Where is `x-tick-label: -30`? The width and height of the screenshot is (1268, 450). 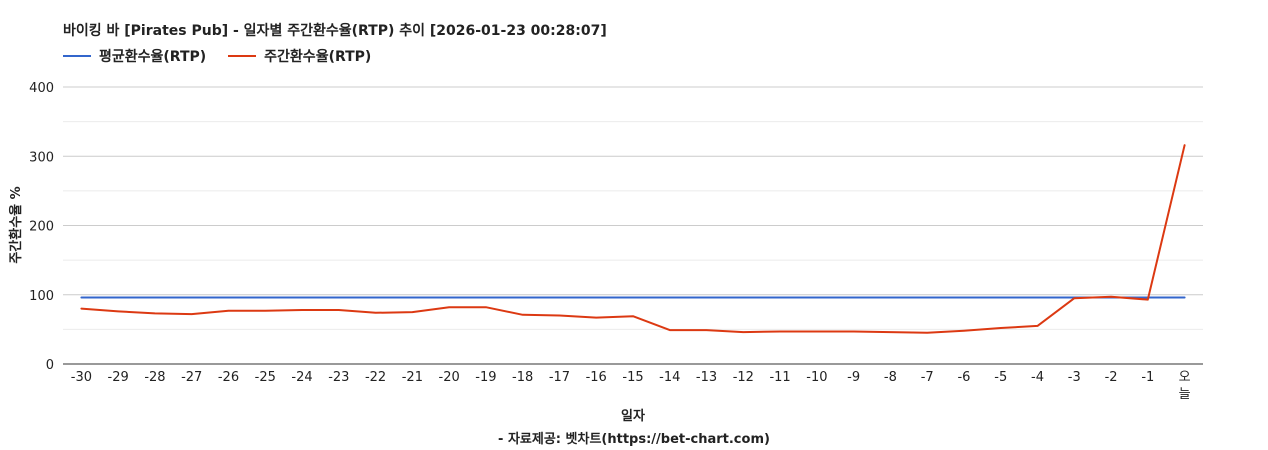
x-tick-label: -30 is located at coordinates (81, 377).